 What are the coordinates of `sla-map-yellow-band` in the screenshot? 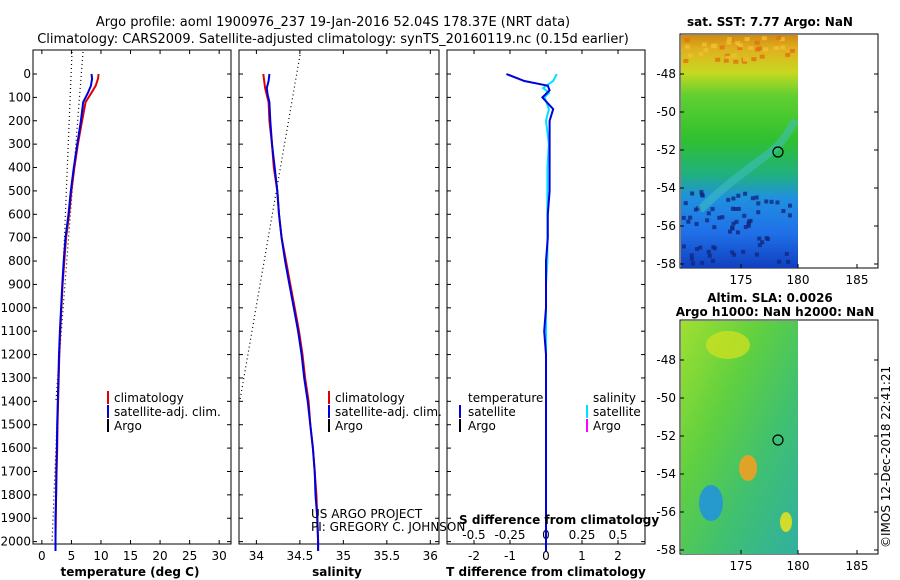 It's located at (728, 345).